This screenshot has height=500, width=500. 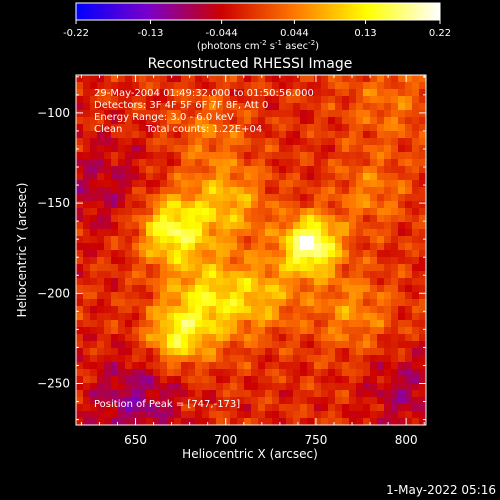 I want to click on x-tick-label: 800, so click(x=406, y=440).